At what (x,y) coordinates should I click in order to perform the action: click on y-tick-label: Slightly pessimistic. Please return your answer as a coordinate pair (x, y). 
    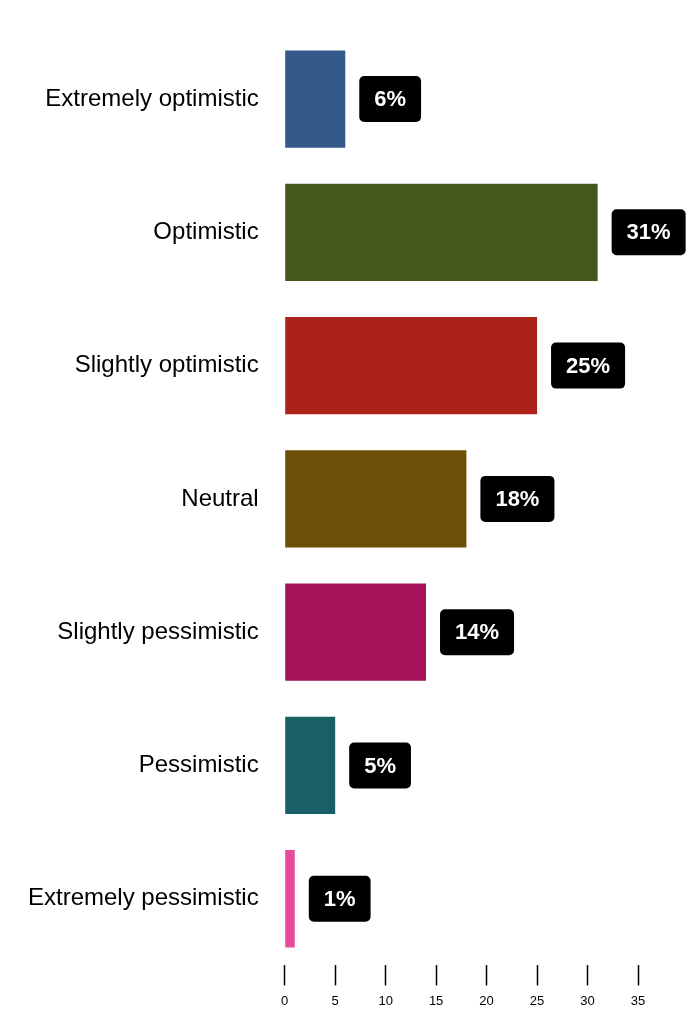
    Looking at the image, I should click on (158, 630).